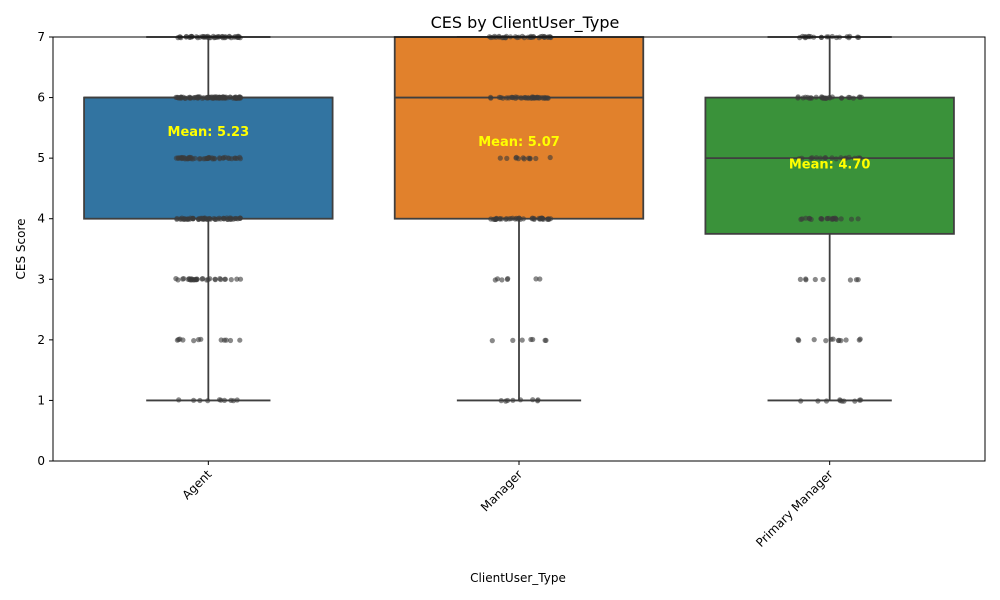  Describe the element at coordinates (501, 490) in the screenshot. I see `x-tick-label: Manager` at that location.